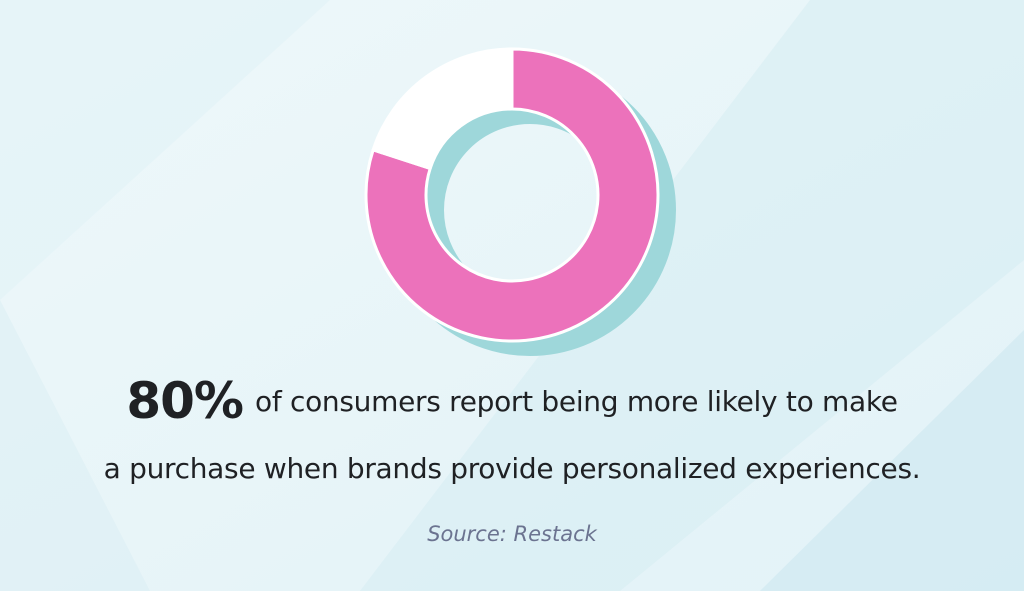  What do you see at coordinates (185, 401) in the screenshot?
I see `stat-value: 80%` at bounding box center [185, 401].